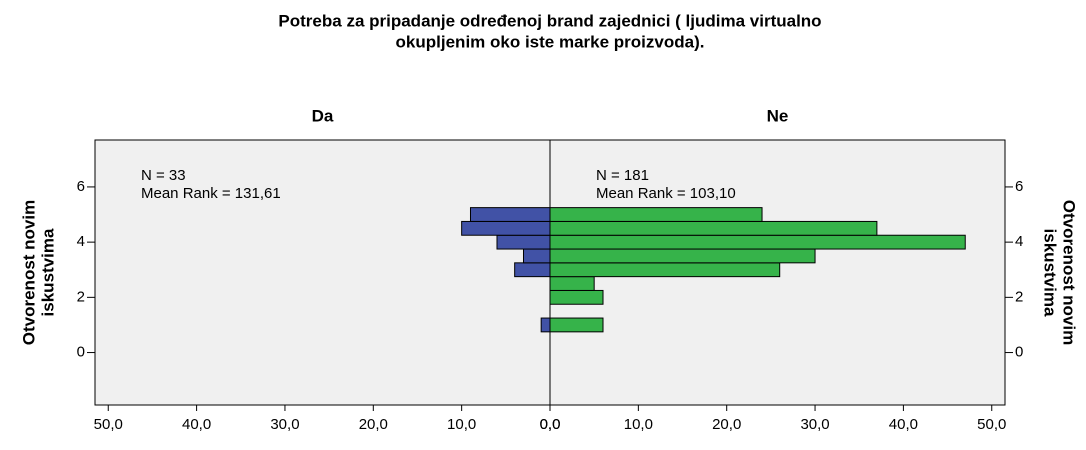 This screenshot has height=450, width=1086. I want to click on chart-title: okupljenim oko iste marke proizvoda)., so click(550, 41).